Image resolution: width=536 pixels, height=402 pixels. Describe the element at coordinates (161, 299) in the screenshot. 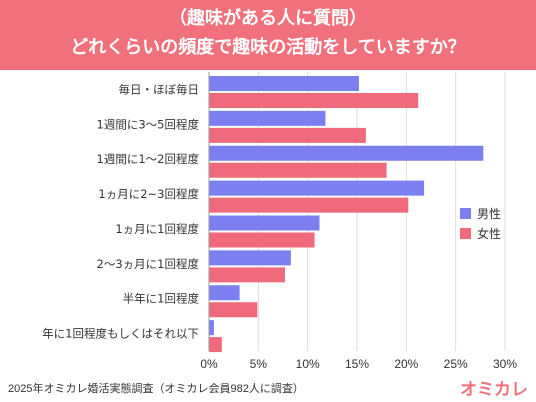

I see `category-label: 半年に1回程度` at that location.